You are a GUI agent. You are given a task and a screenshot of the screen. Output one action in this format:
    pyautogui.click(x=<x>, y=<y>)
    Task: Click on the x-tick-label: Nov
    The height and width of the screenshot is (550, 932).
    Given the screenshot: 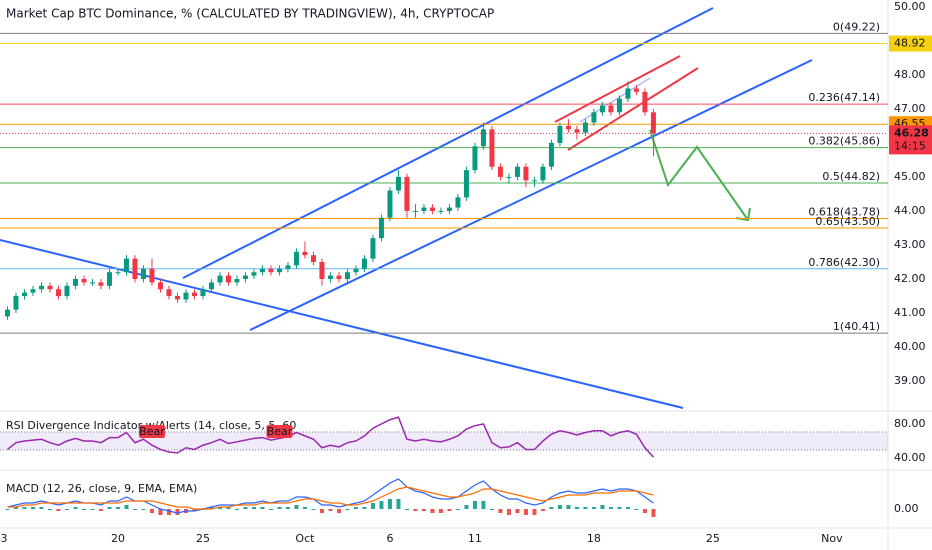 What is the action you would take?
    pyautogui.click(x=832, y=538)
    